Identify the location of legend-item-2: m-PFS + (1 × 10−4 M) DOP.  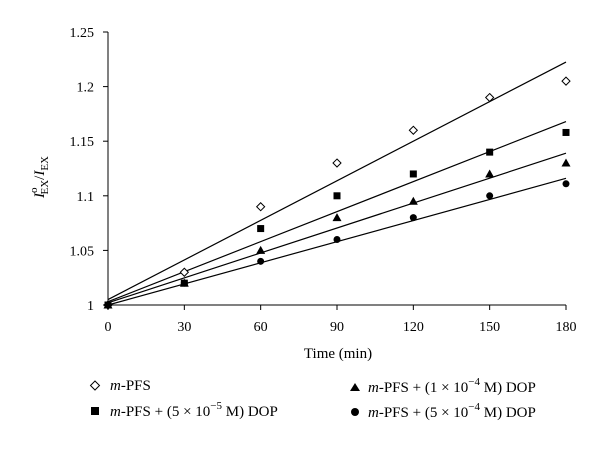
(443, 386).